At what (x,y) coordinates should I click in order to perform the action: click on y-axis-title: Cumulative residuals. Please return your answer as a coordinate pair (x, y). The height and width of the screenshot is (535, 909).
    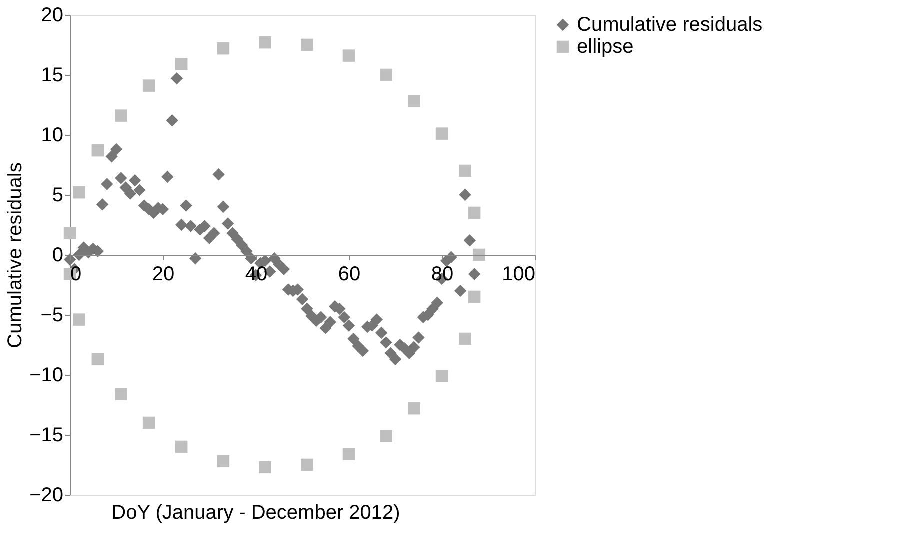
    Looking at the image, I should click on (15, 255).